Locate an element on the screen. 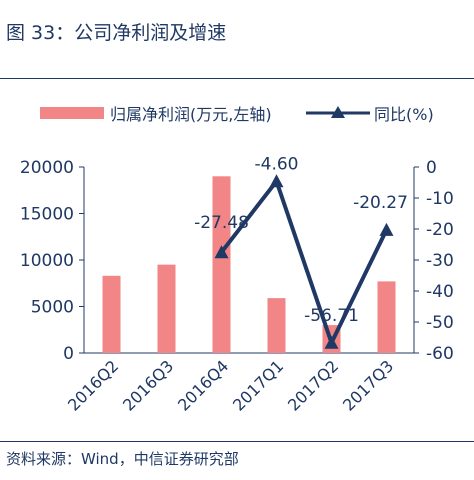 This screenshot has height=480, width=474. legend-line-label: 同比(%) is located at coordinates (404, 114).